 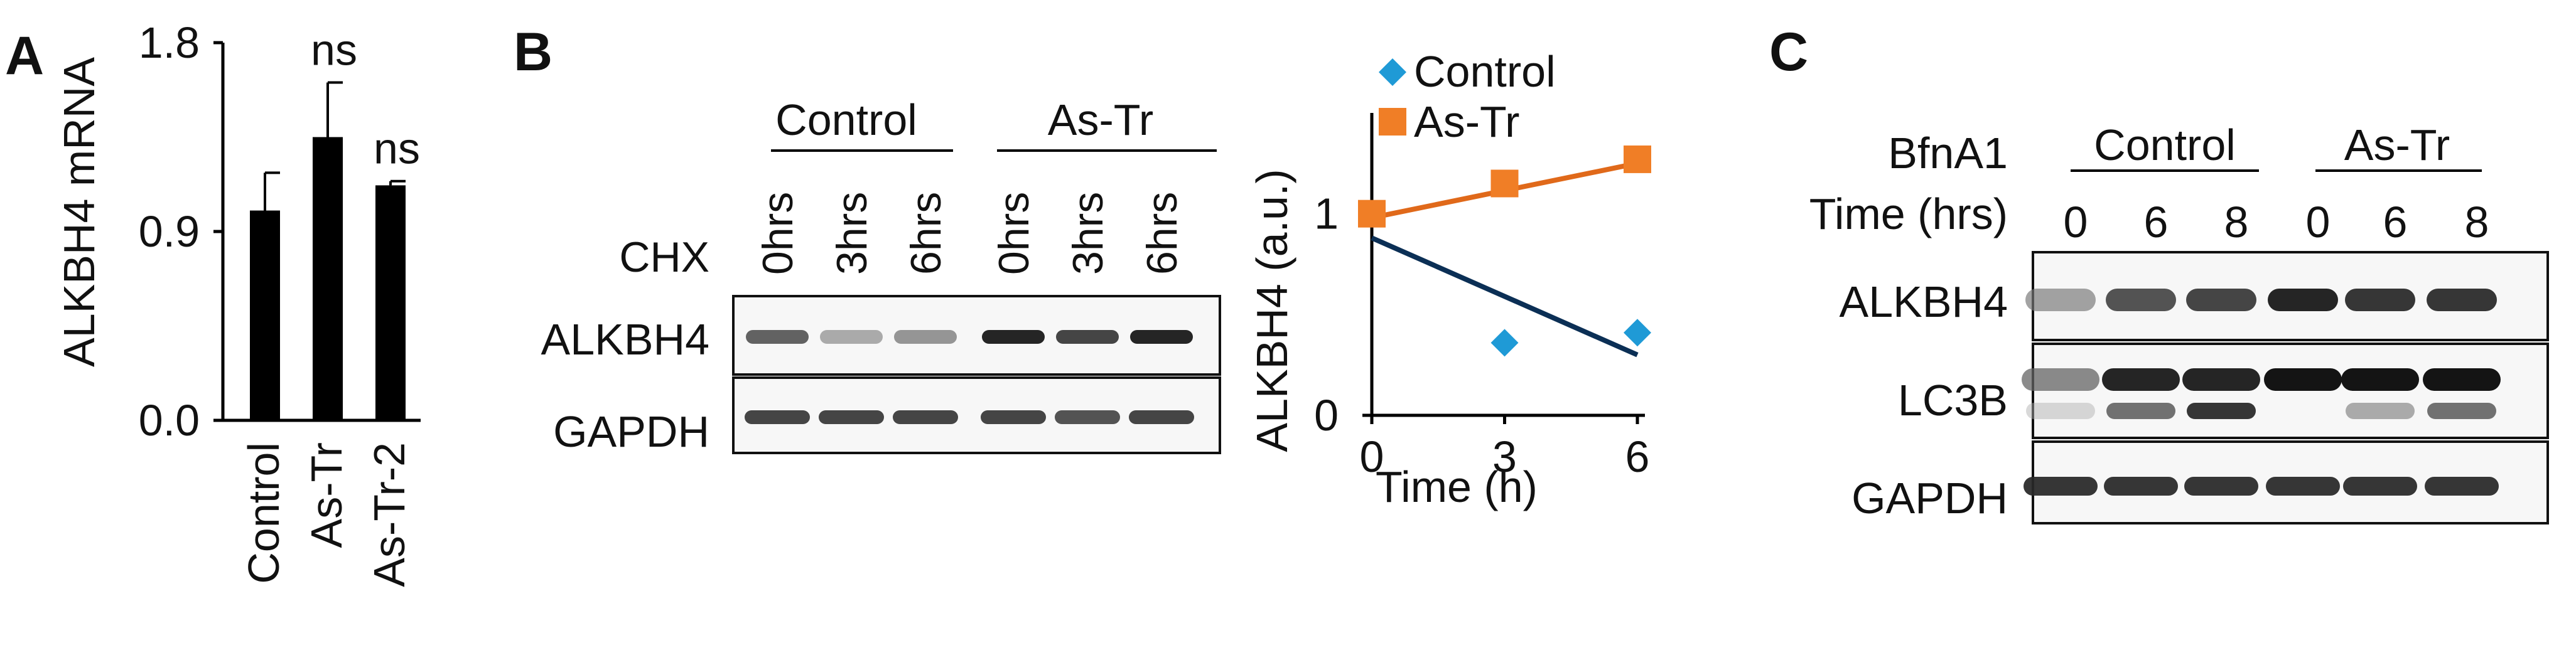 I want to click on blot-c-gapdh, so click(x=2286, y=482).